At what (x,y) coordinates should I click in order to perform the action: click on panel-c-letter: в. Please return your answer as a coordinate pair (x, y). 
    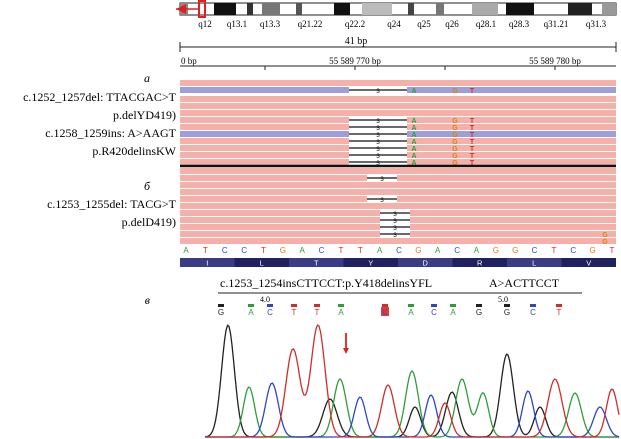
    Looking at the image, I should click on (147, 300).